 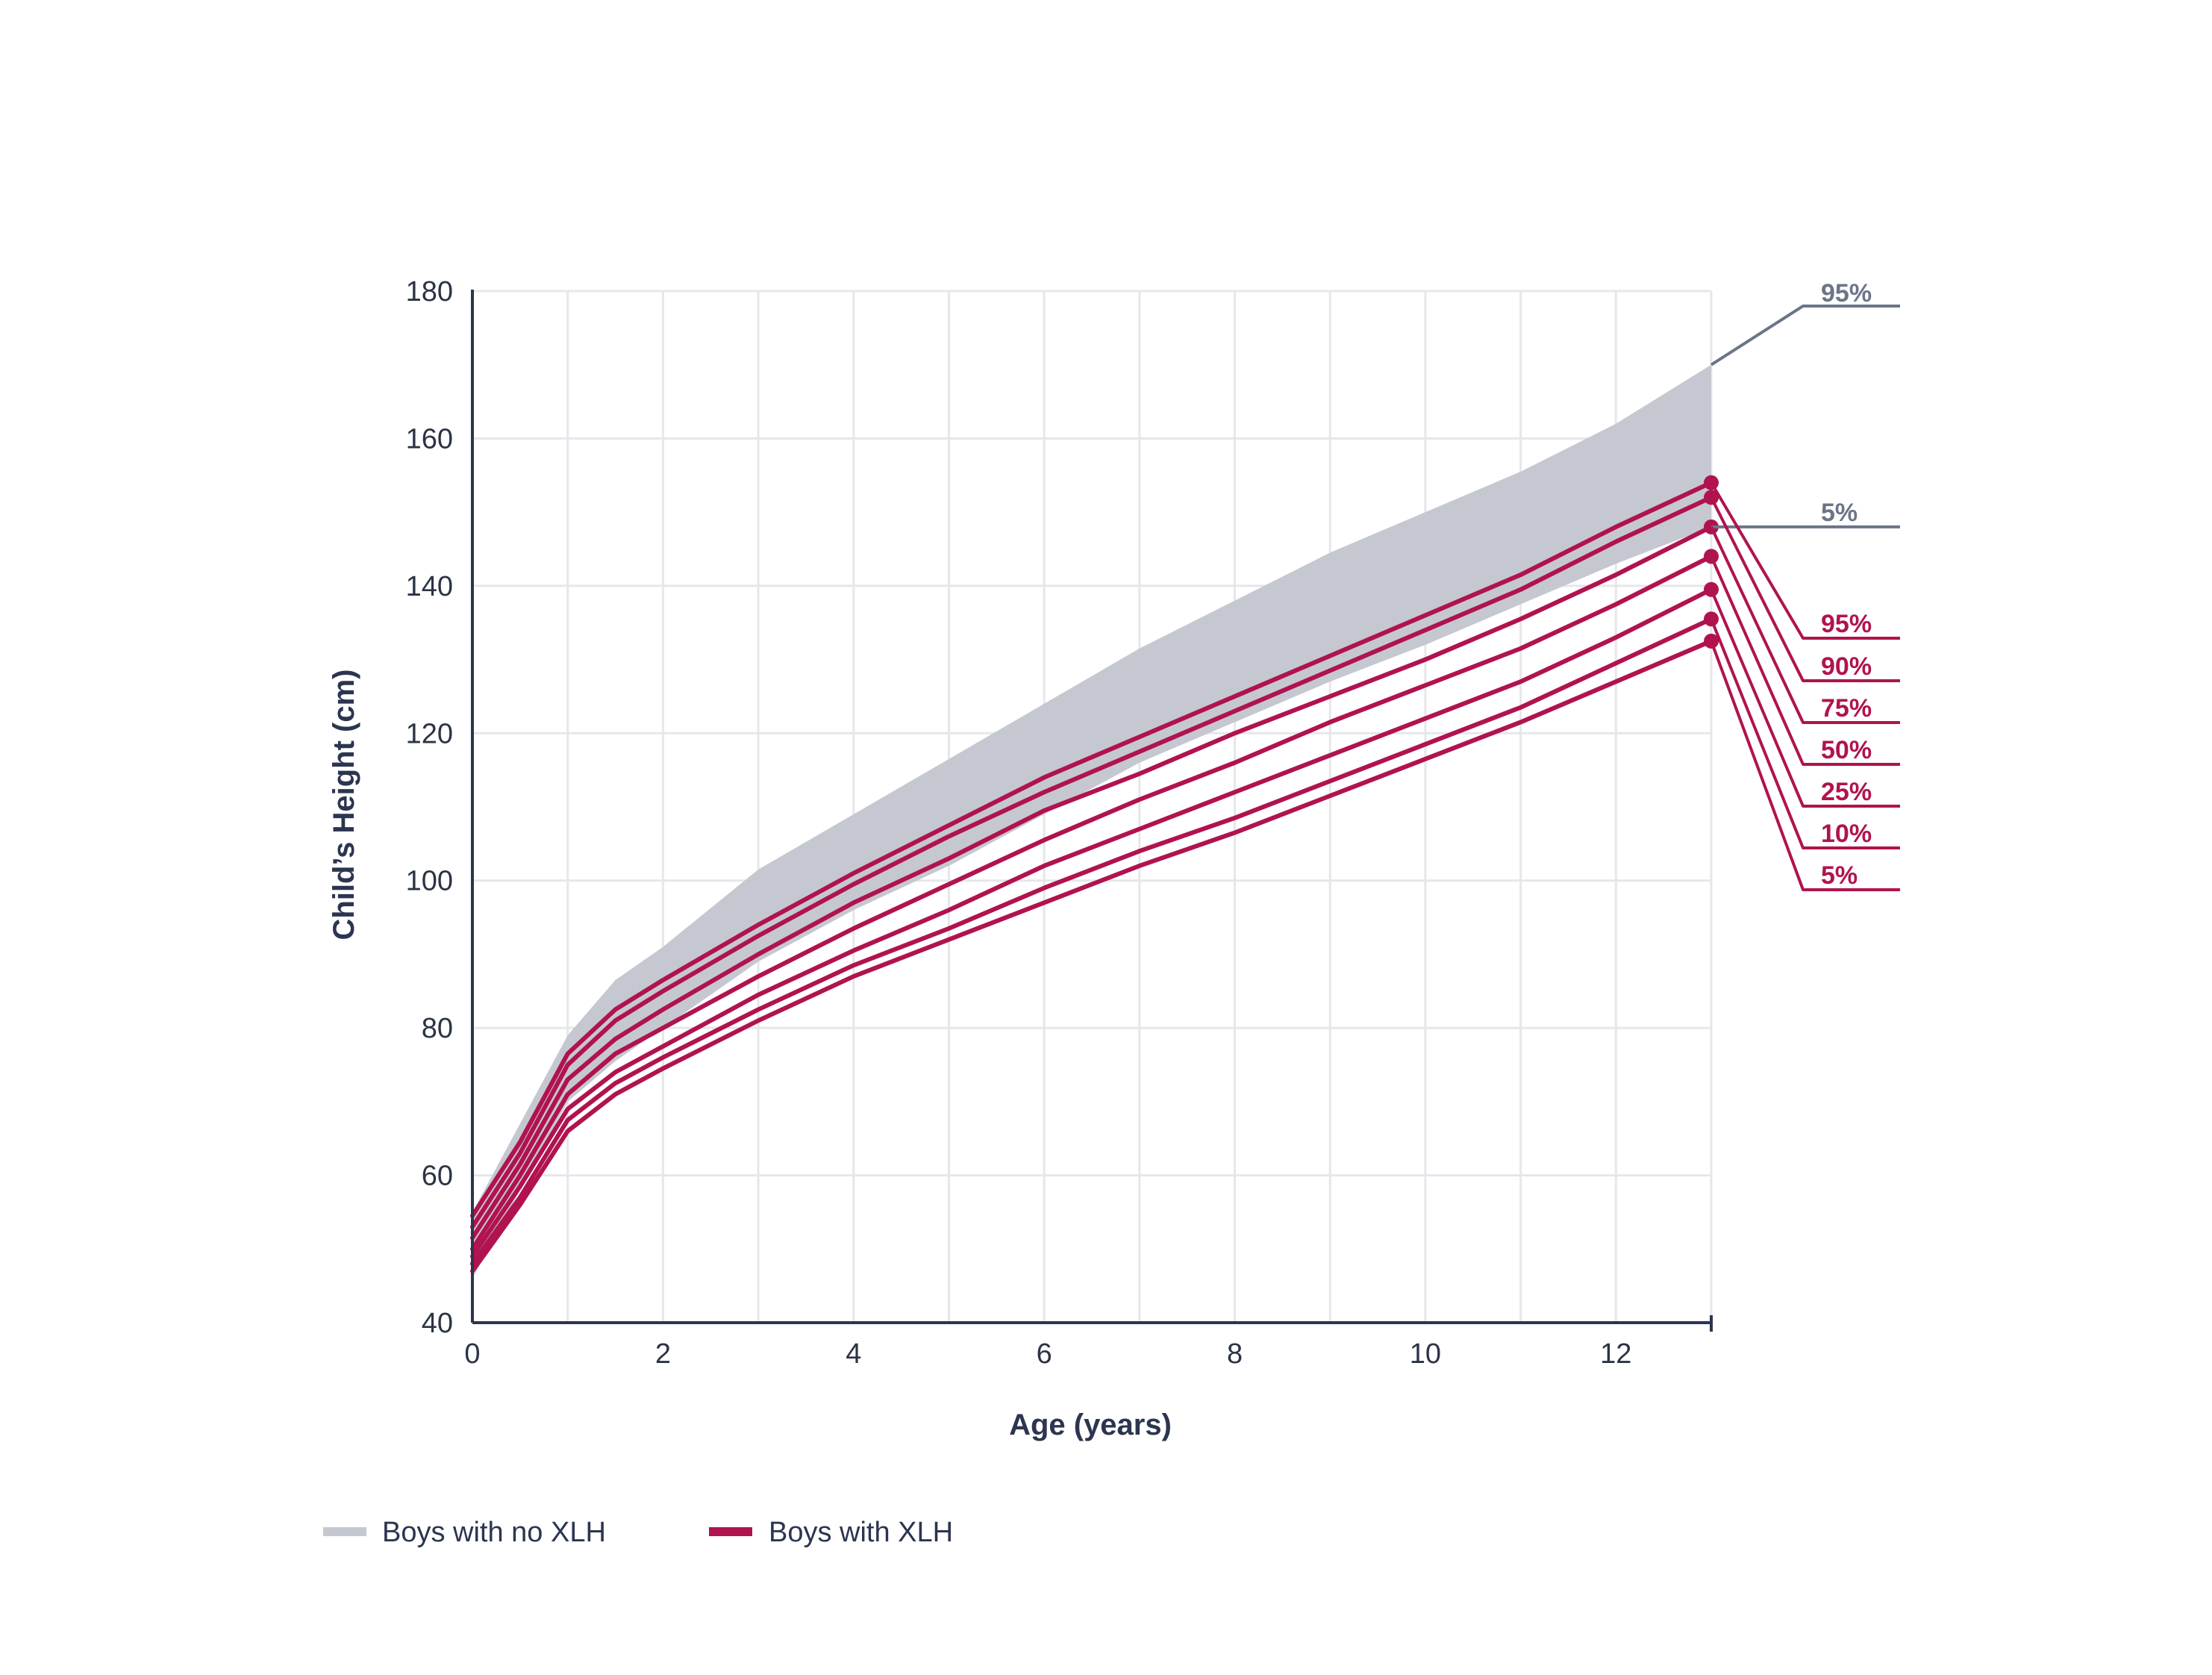 I want to click on callouts: 95% 5% 95% 90% 75% 50% 25% 10% 5%, so click(x=1805, y=585).